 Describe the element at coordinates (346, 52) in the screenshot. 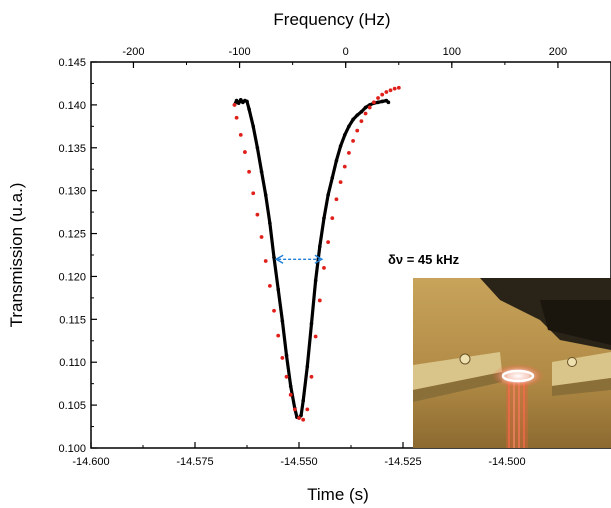

I see `x2-tick-label: 0` at that location.